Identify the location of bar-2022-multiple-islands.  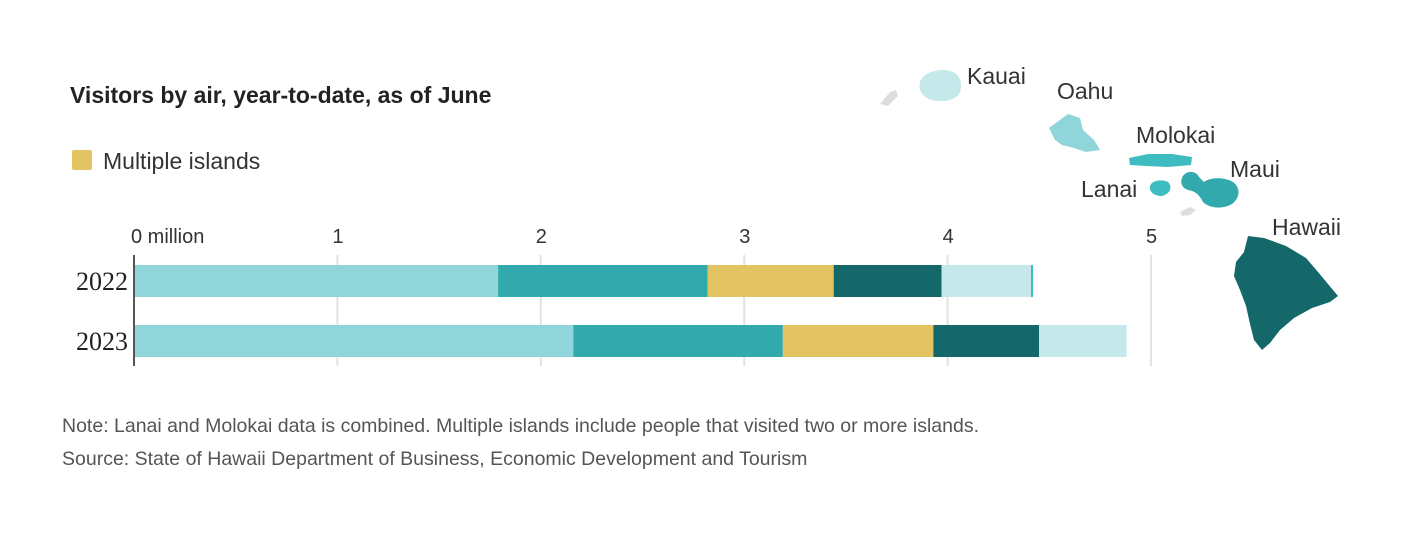
(770, 281).